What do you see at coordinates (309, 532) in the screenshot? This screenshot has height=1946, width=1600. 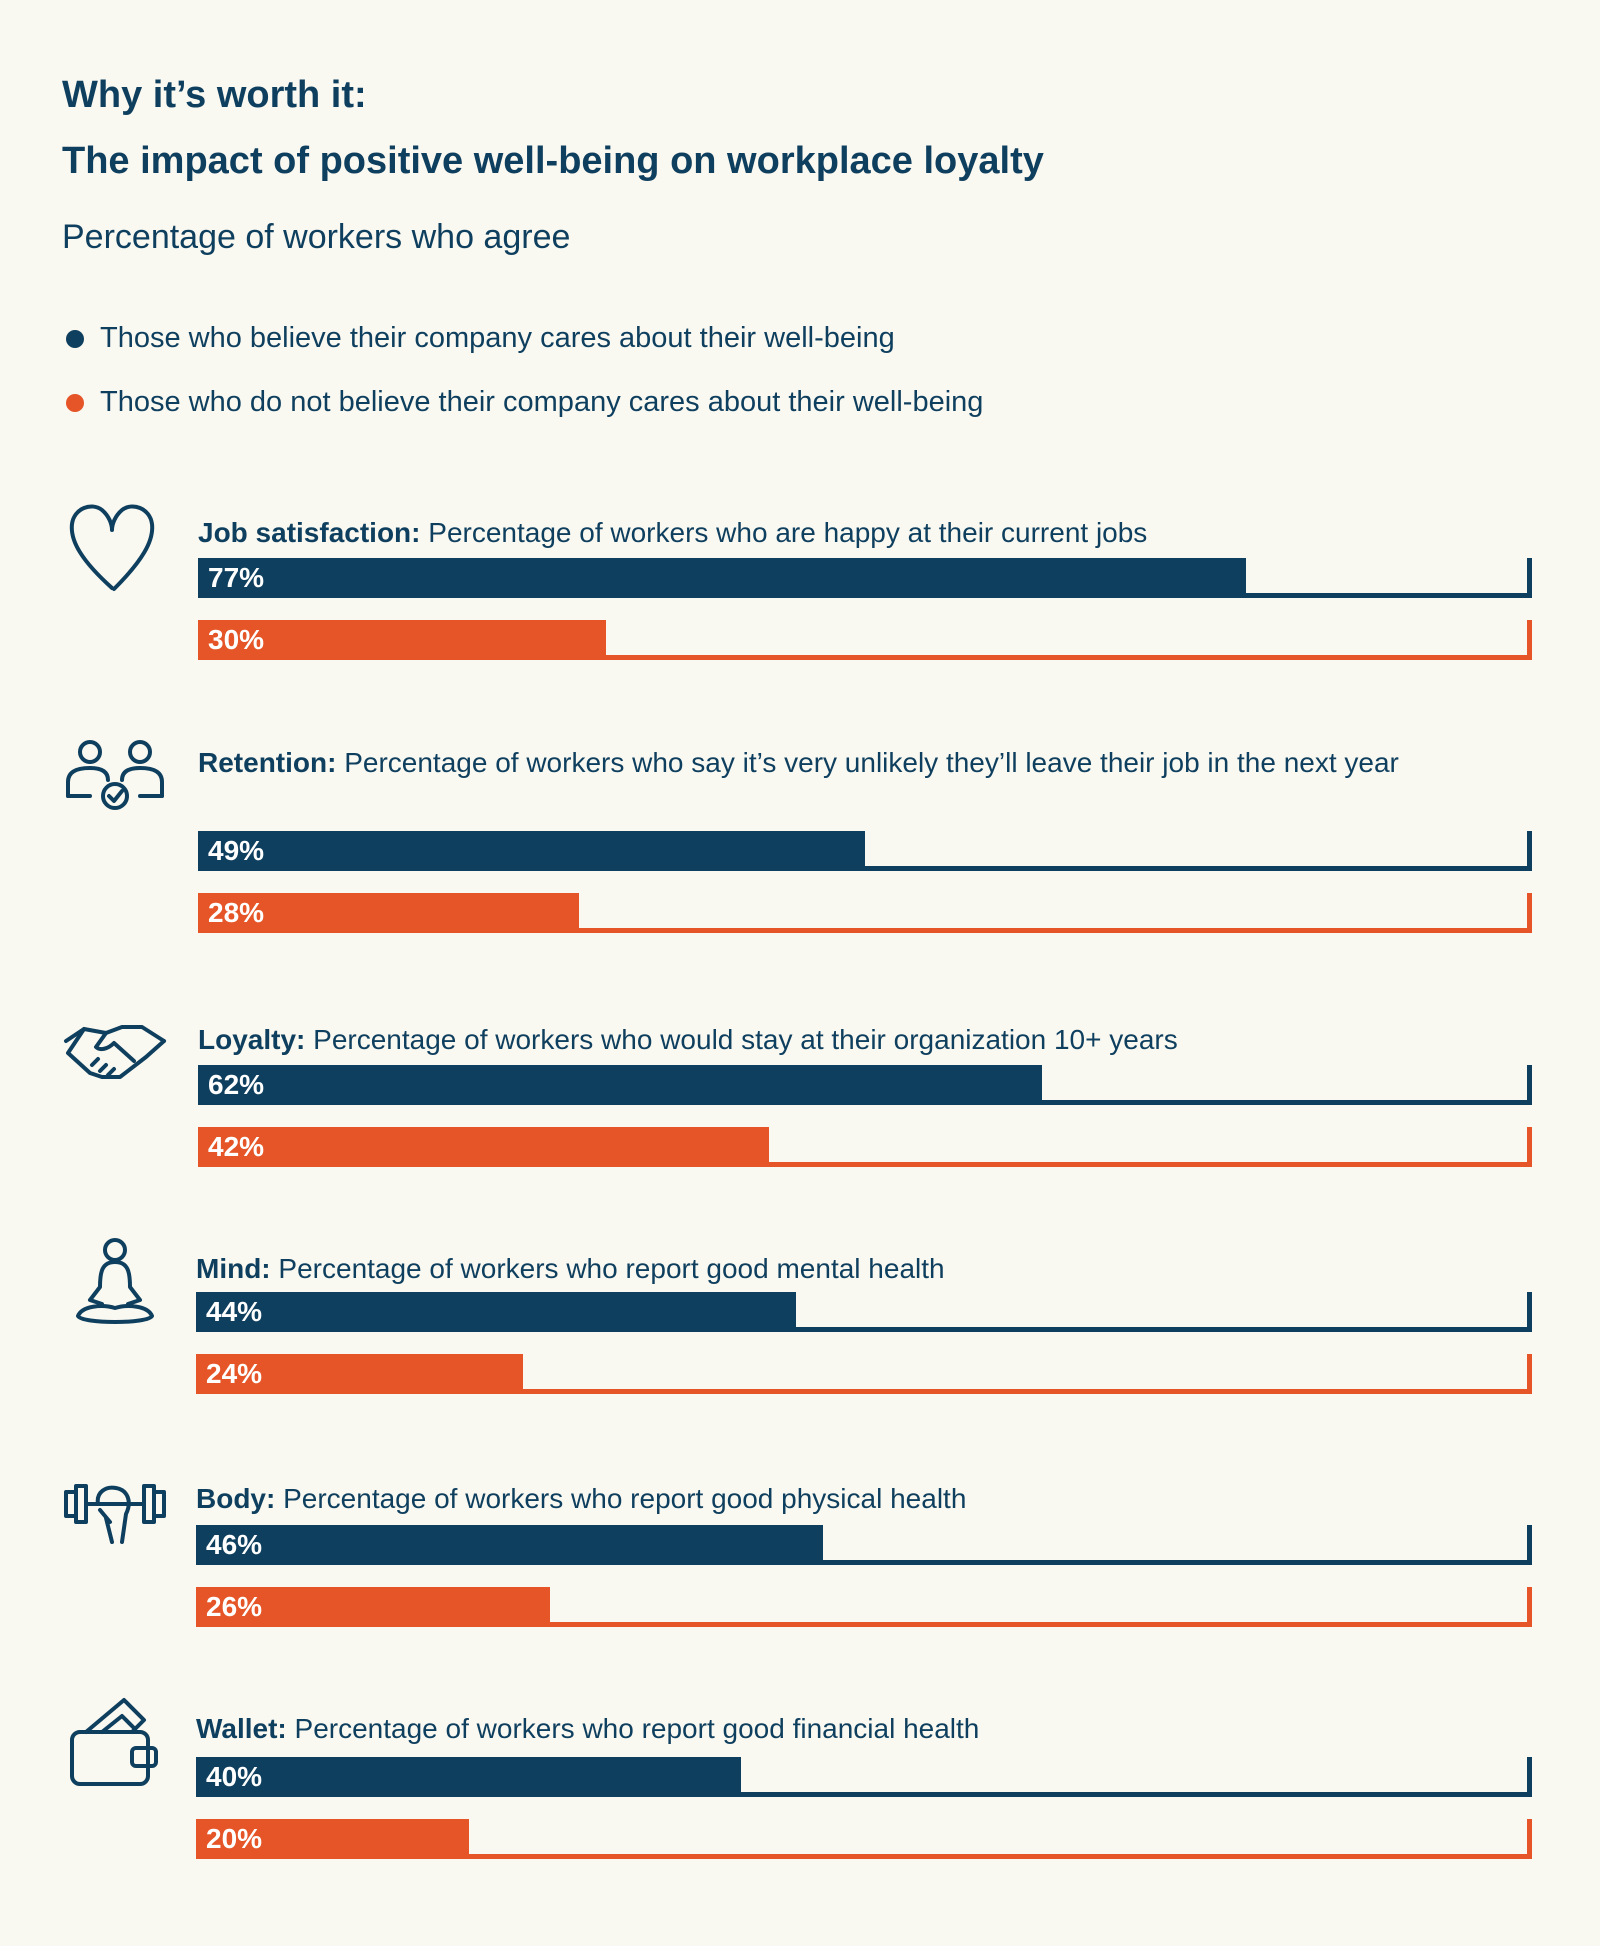 I see `category-name: Job satisfaction:` at bounding box center [309, 532].